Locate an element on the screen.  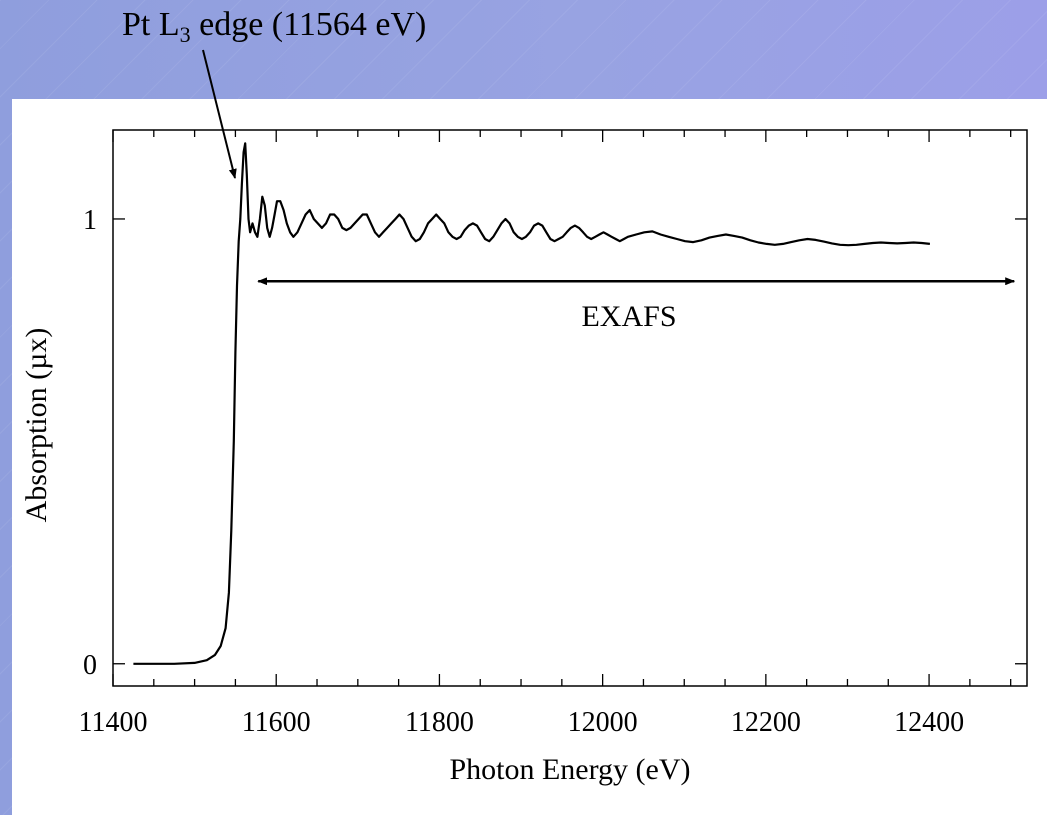
edge-label-subscript: 3 is located at coordinates (185, 34).